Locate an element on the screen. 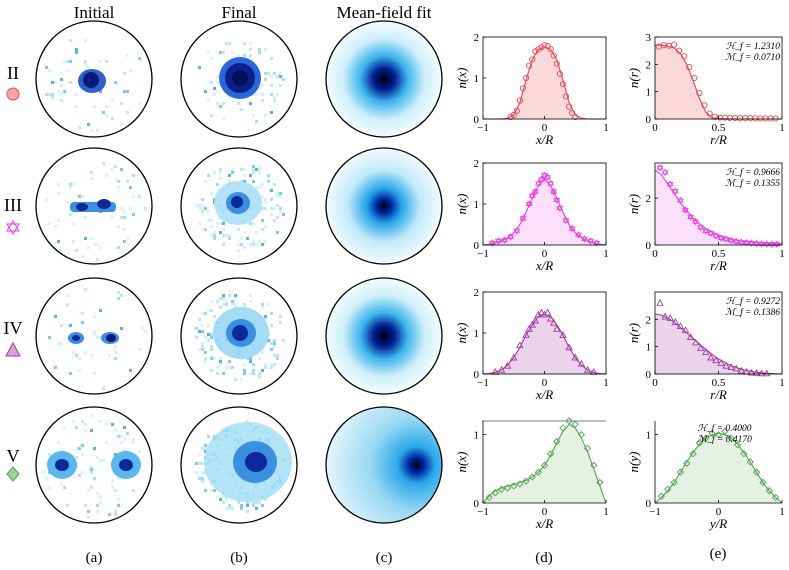 This screenshot has width=789, height=570. x-tick-label: 0.5 is located at coordinates (719, 128).